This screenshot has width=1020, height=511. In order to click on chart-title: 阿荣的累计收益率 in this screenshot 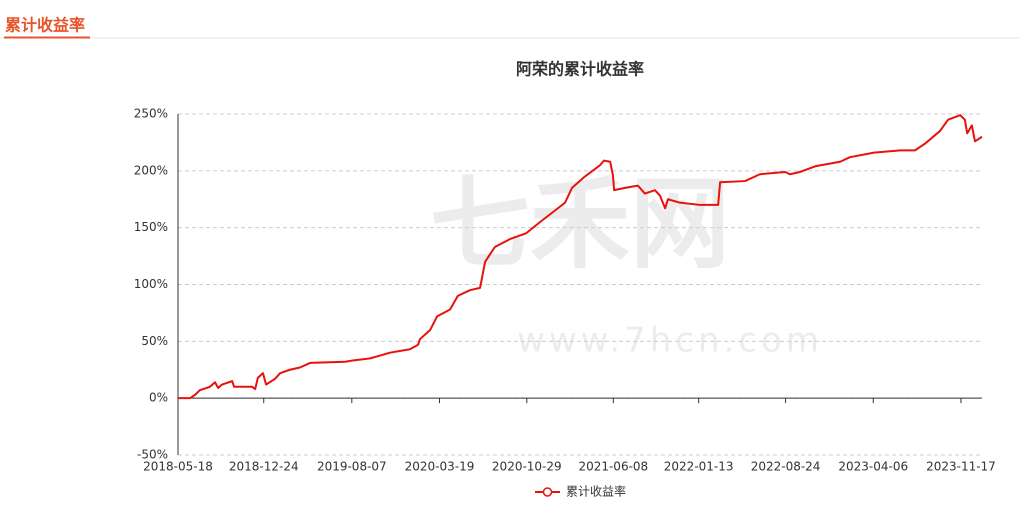, I will do `click(580, 69)`.